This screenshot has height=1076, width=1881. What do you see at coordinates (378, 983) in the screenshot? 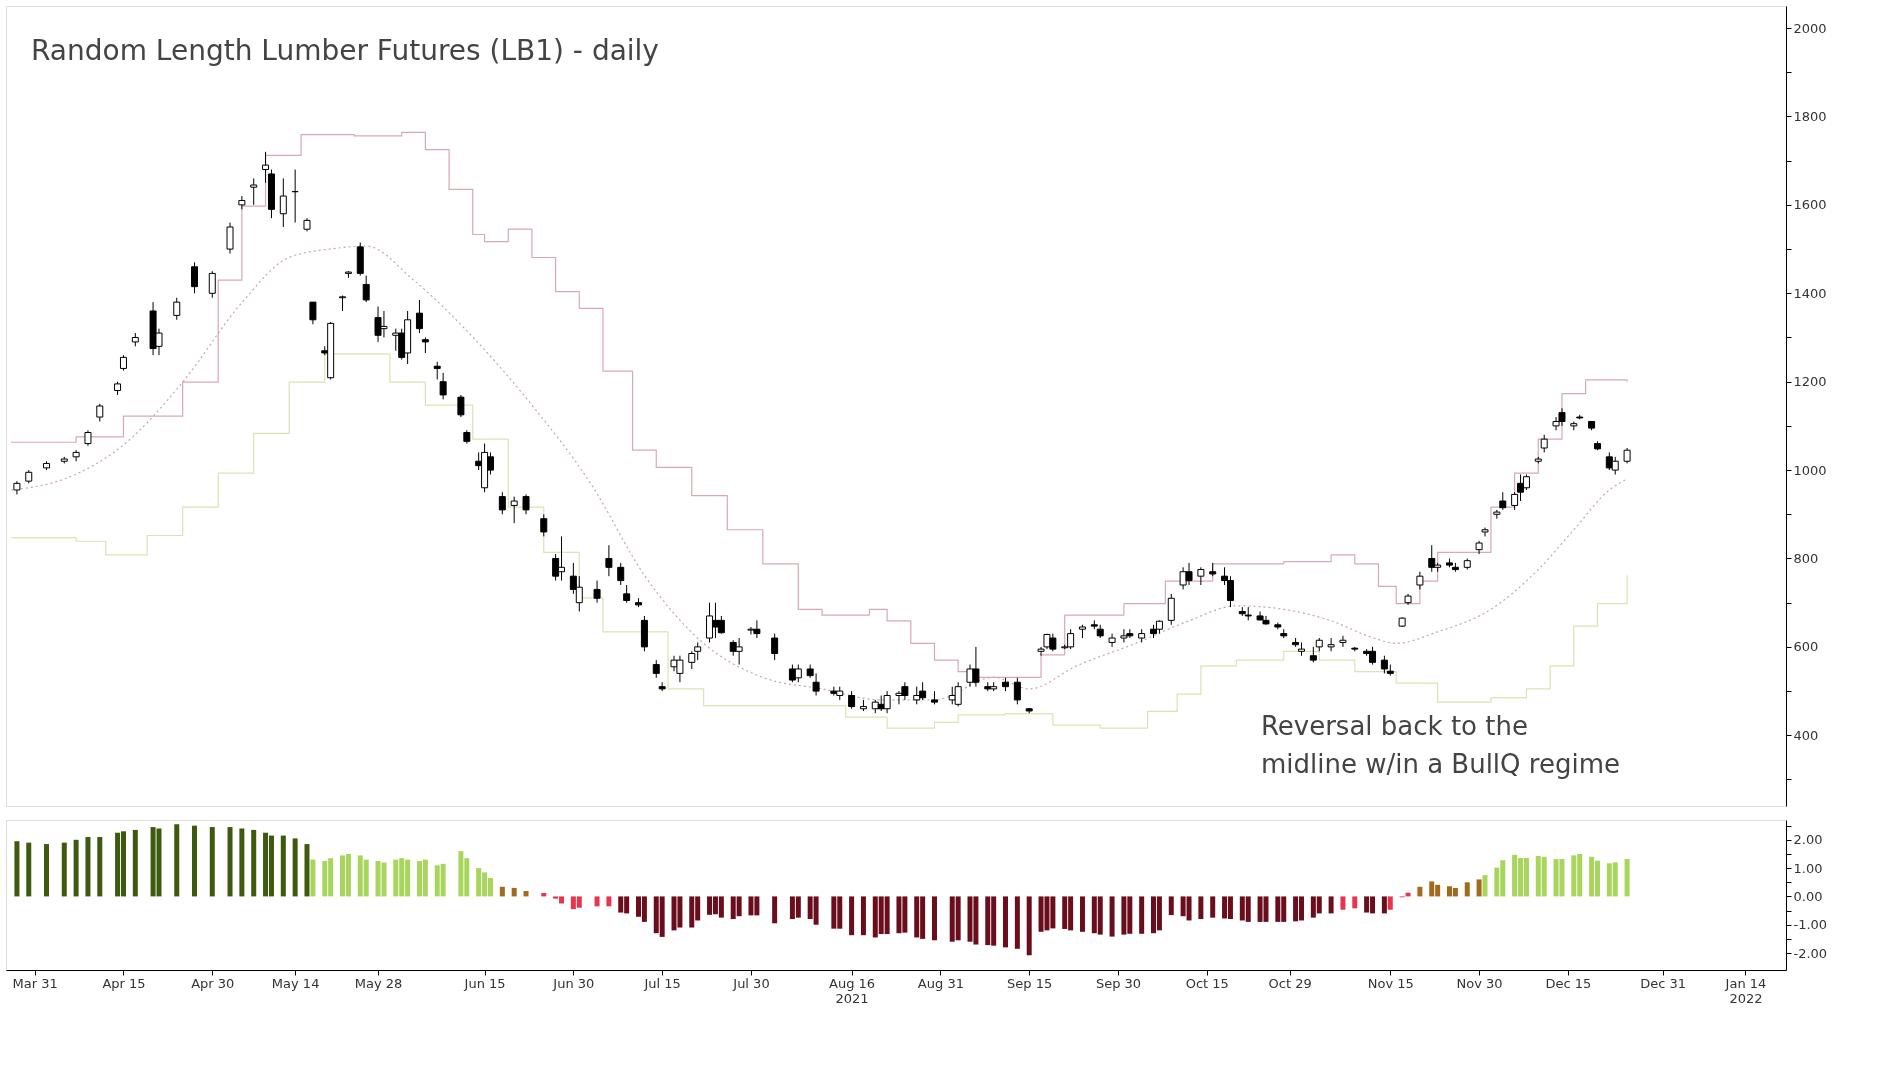
I see `x-tick-label: May 28` at bounding box center [378, 983].